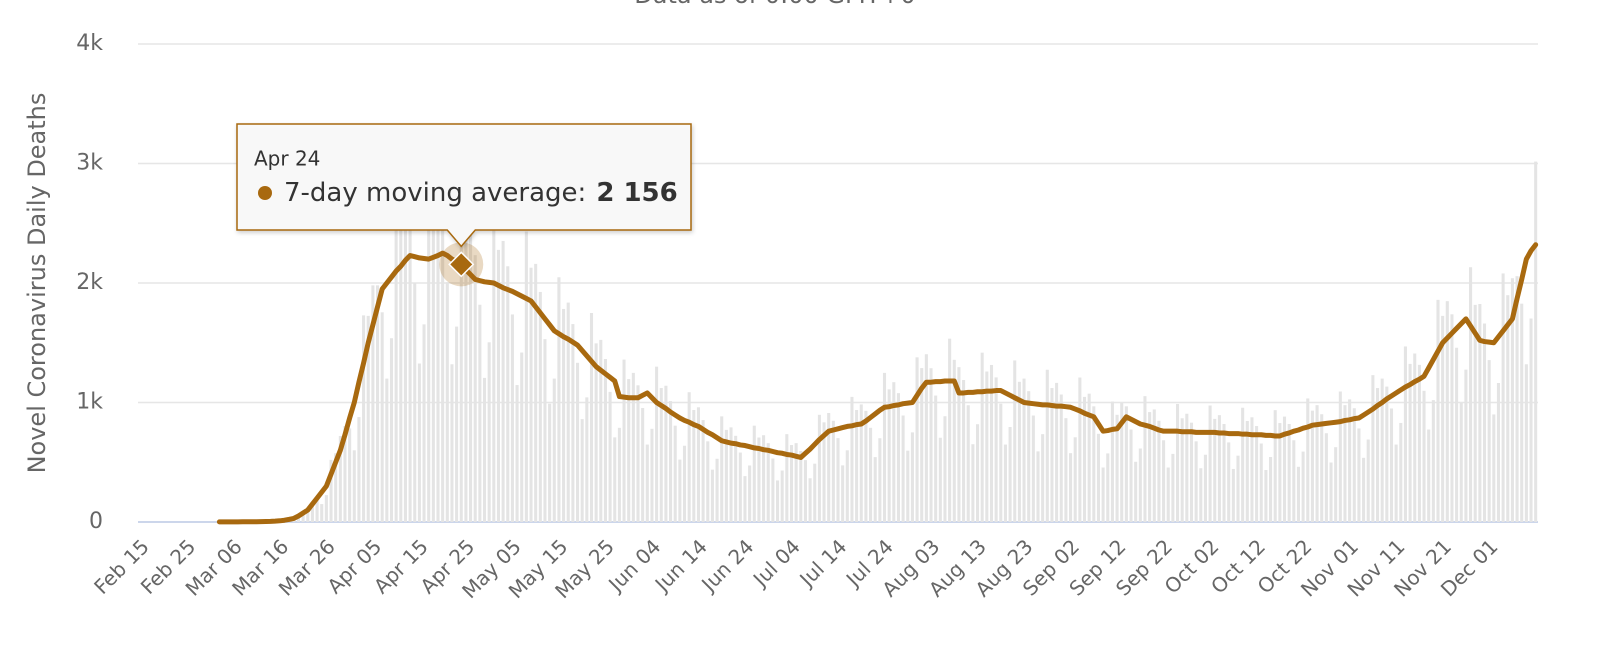 Image resolution: width=1600 pixels, height=656 pixels. What do you see at coordinates (481, 193) in the screenshot?
I see `tooltip-text: 7-day moving average: 2 156` at bounding box center [481, 193].